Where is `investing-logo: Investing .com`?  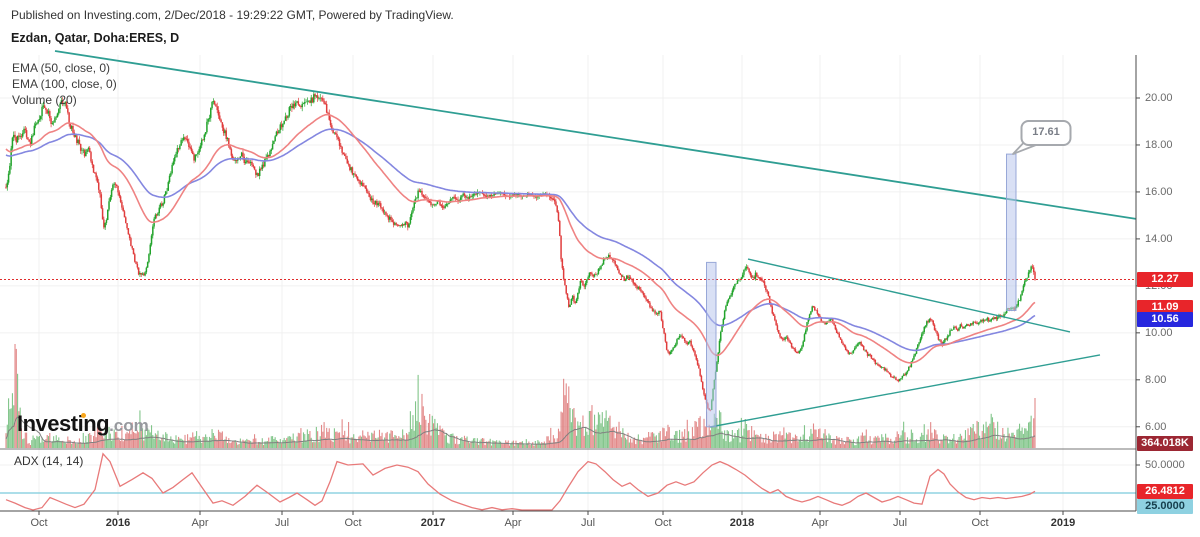 investing-logo: Investing .com is located at coordinates (83, 424).